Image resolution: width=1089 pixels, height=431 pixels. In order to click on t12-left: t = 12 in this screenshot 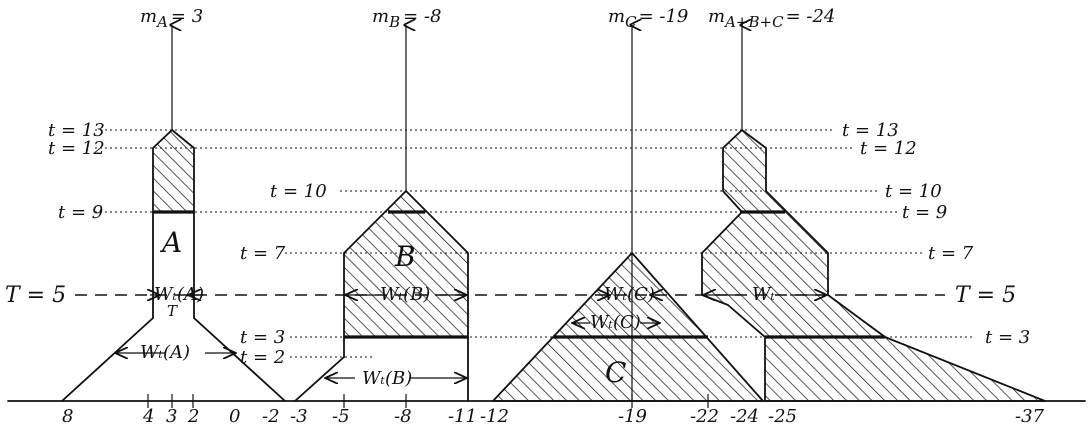, I will do `click(76, 148)`.